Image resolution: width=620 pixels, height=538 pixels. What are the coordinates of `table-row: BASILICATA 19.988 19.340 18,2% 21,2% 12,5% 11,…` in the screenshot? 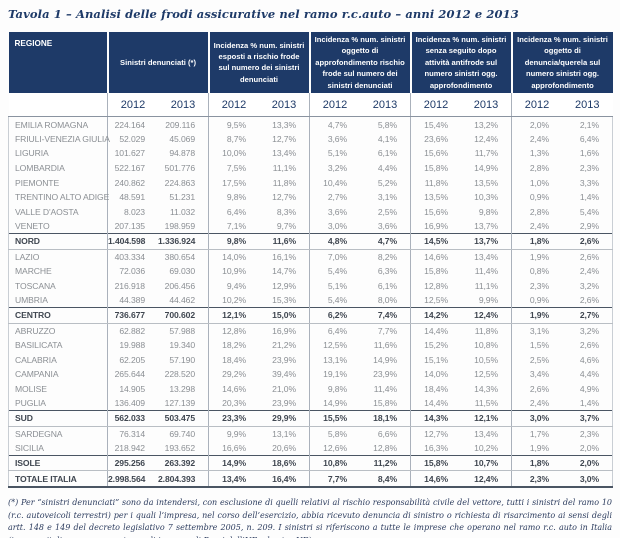 It's located at (311, 345).